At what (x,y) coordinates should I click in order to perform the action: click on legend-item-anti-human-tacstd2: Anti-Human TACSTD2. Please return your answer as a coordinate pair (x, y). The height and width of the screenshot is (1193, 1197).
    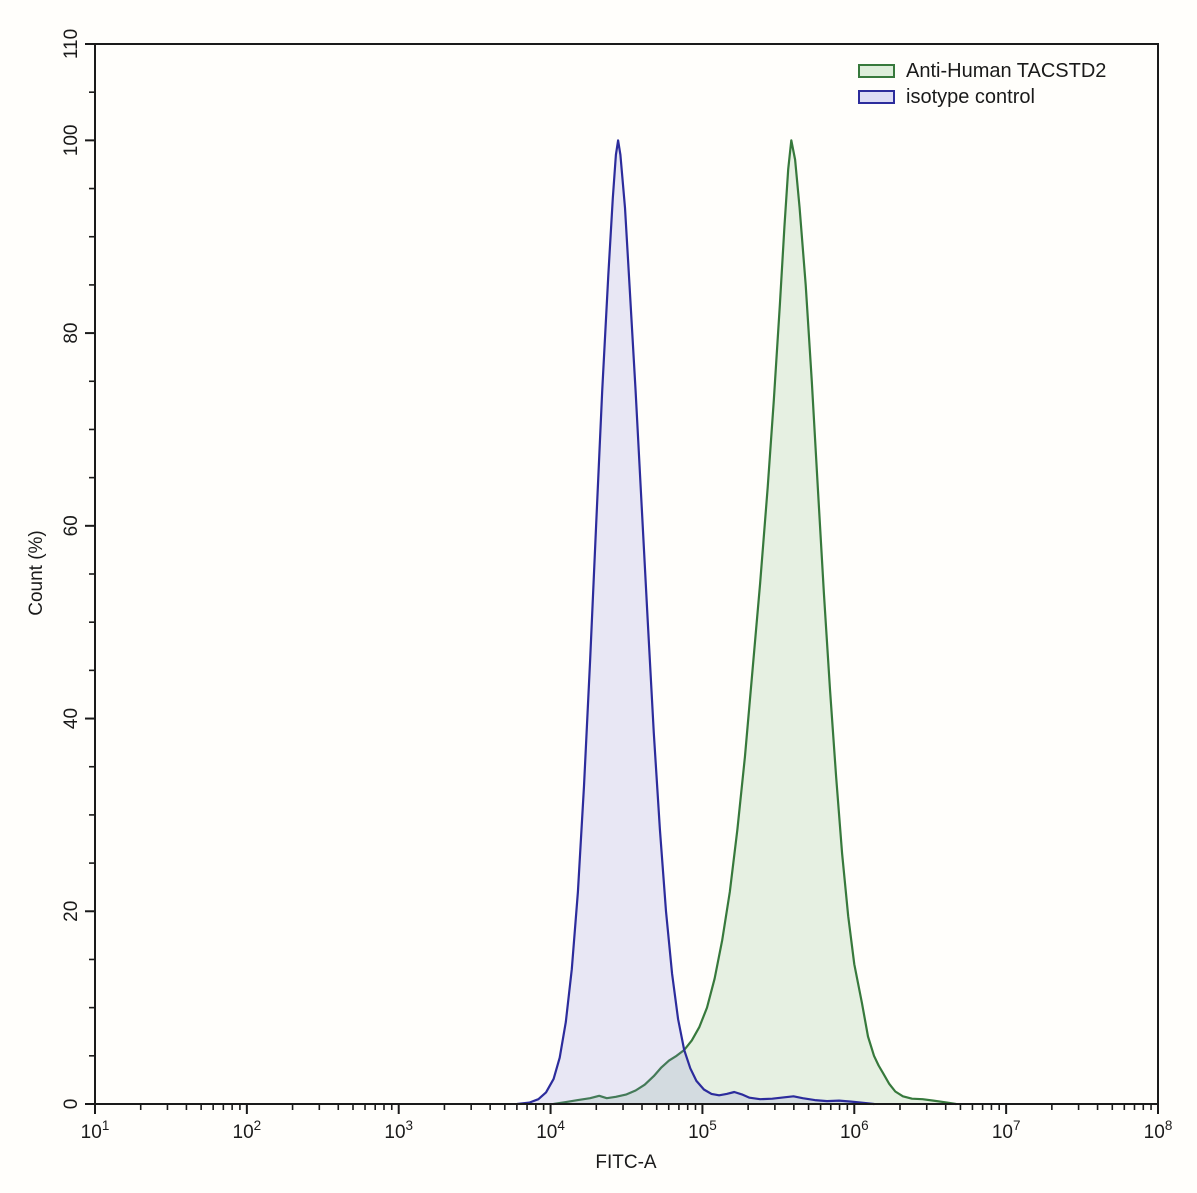
    Looking at the image, I should click on (982, 71).